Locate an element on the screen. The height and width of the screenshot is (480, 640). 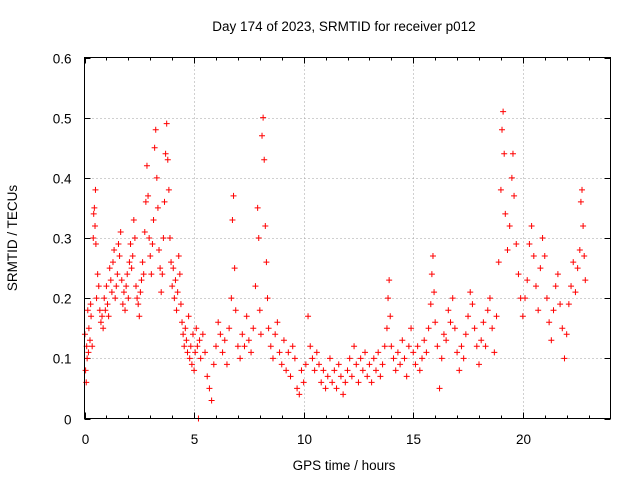
y-tick-label: 0.6 is located at coordinates (62, 59).